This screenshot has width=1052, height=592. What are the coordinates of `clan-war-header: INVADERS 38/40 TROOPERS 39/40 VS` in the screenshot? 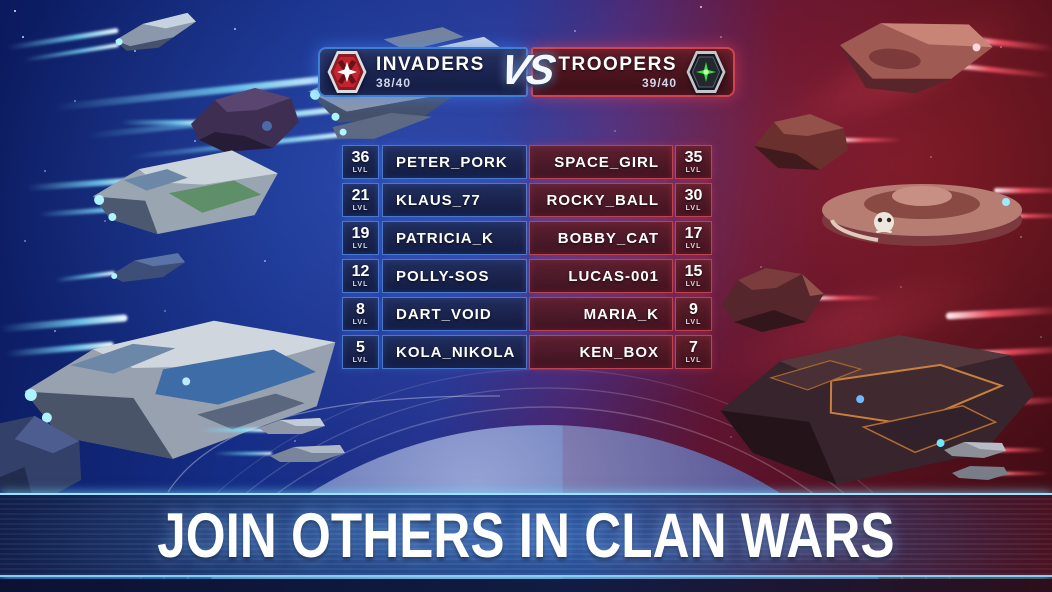 It's located at (526, 71).